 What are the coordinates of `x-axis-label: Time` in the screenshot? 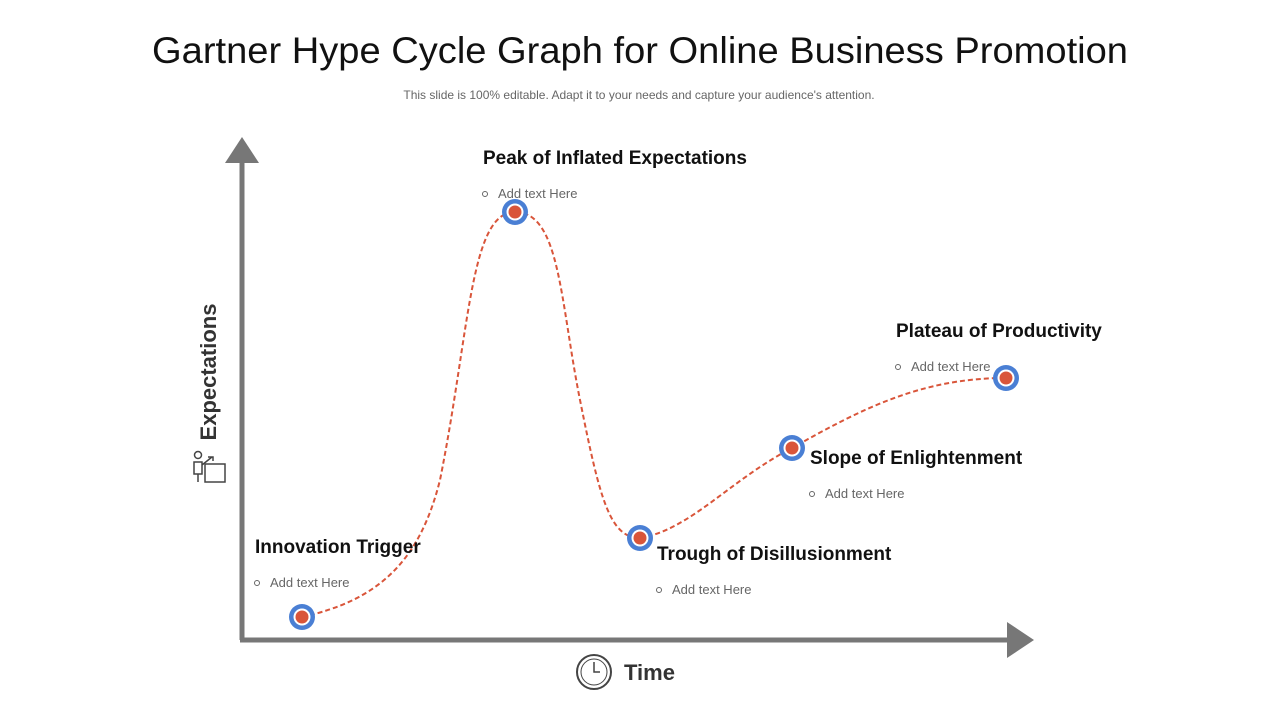 It's located at (649, 672).